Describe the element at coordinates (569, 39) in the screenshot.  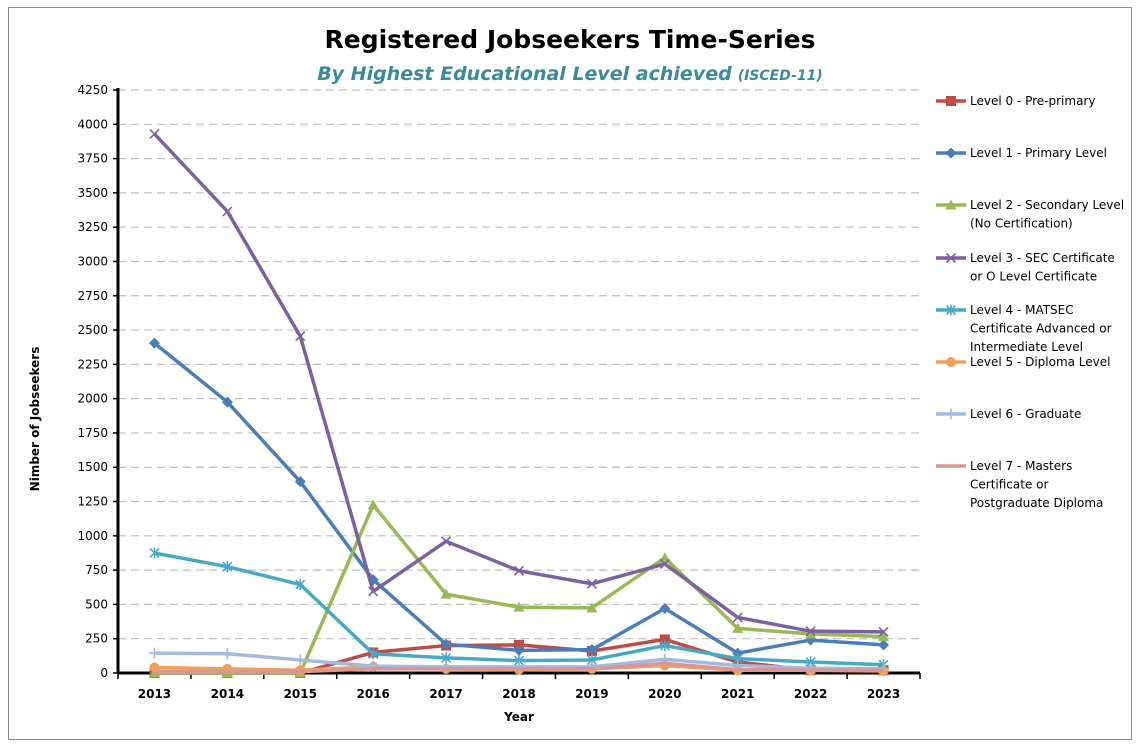
I see `chart-title: Registered Jobseekers Time-Series` at that location.